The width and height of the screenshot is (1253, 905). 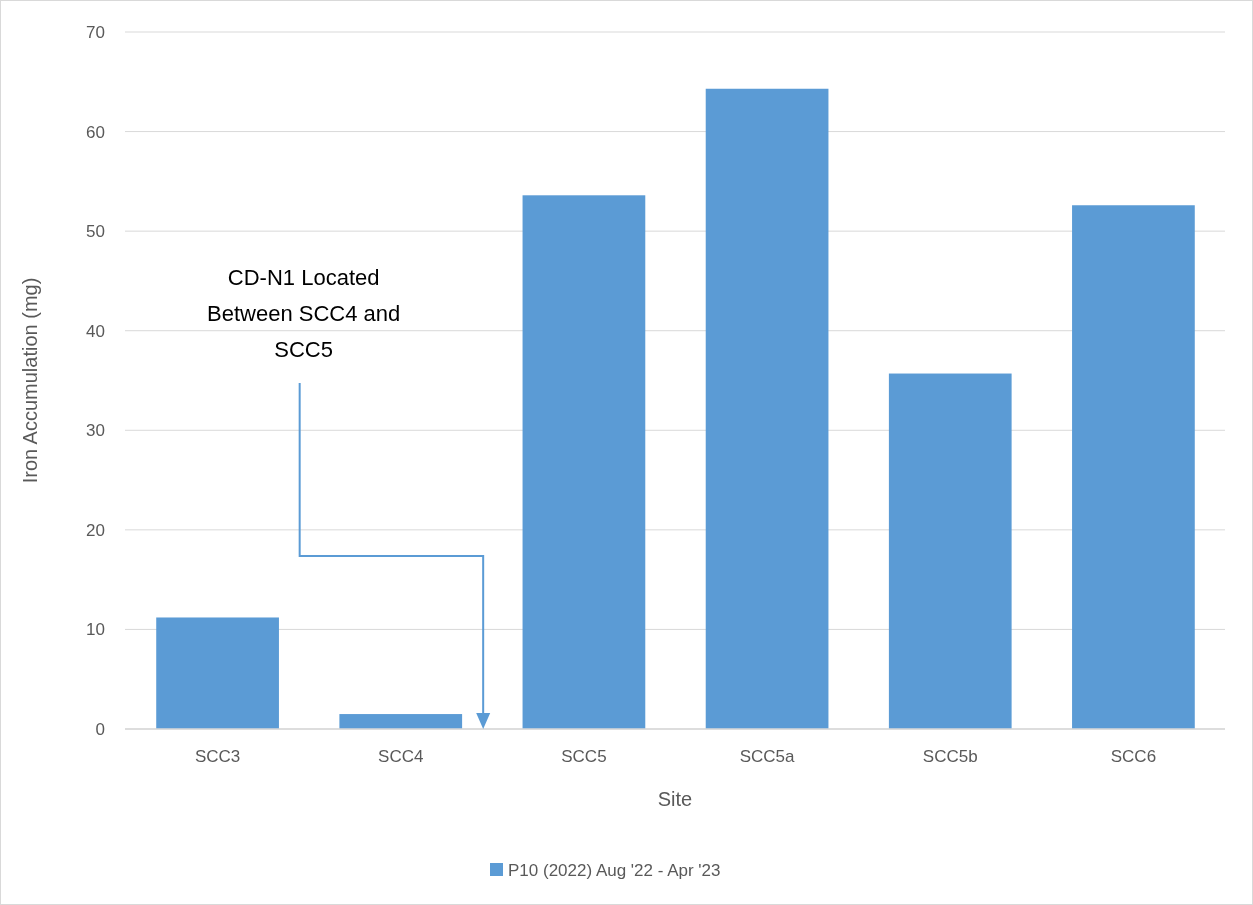 I want to click on x-axis-title: Site, so click(x=675, y=799).